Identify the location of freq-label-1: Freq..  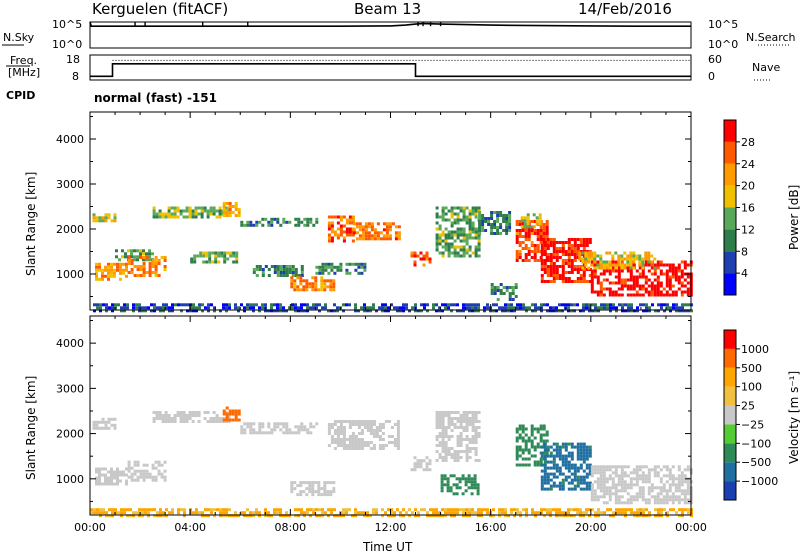
(24, 60).